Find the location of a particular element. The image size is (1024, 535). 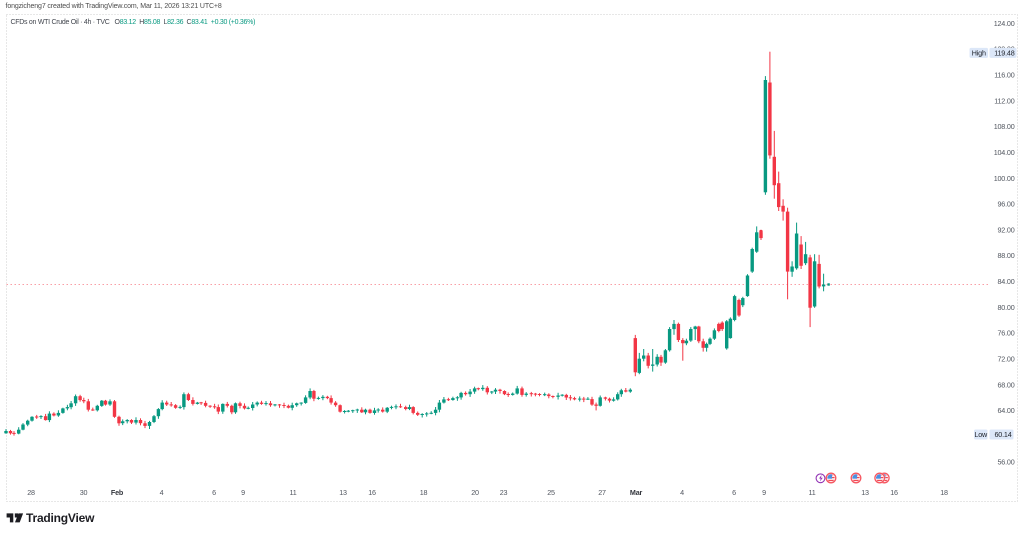

svg-text: 64.00 is located at coordinates (1006, 410).